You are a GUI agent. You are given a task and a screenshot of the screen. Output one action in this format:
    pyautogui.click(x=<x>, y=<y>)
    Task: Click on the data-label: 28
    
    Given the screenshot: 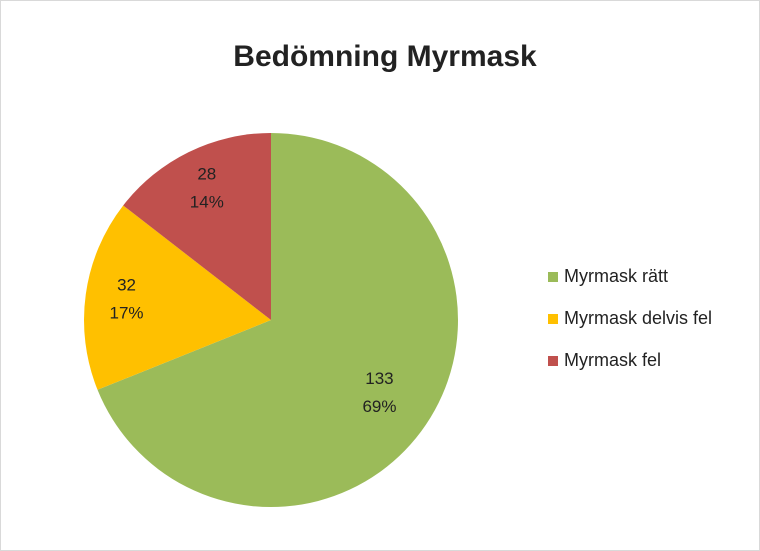 What is the action you would take?
    pyautogui.click(x=206, y=174)
    